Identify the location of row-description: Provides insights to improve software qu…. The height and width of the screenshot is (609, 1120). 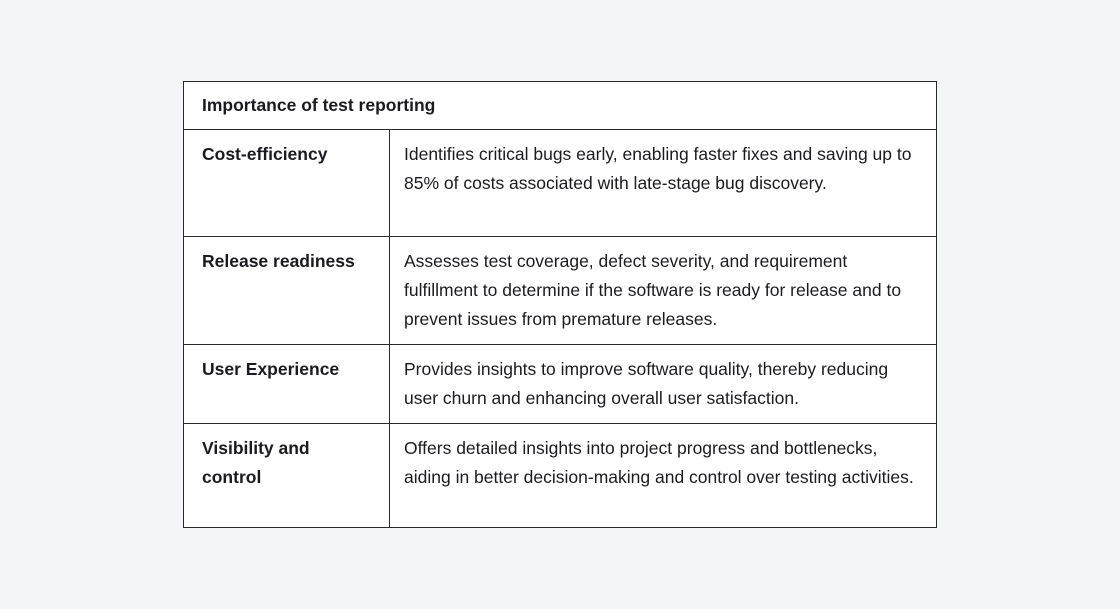
(663, 384).